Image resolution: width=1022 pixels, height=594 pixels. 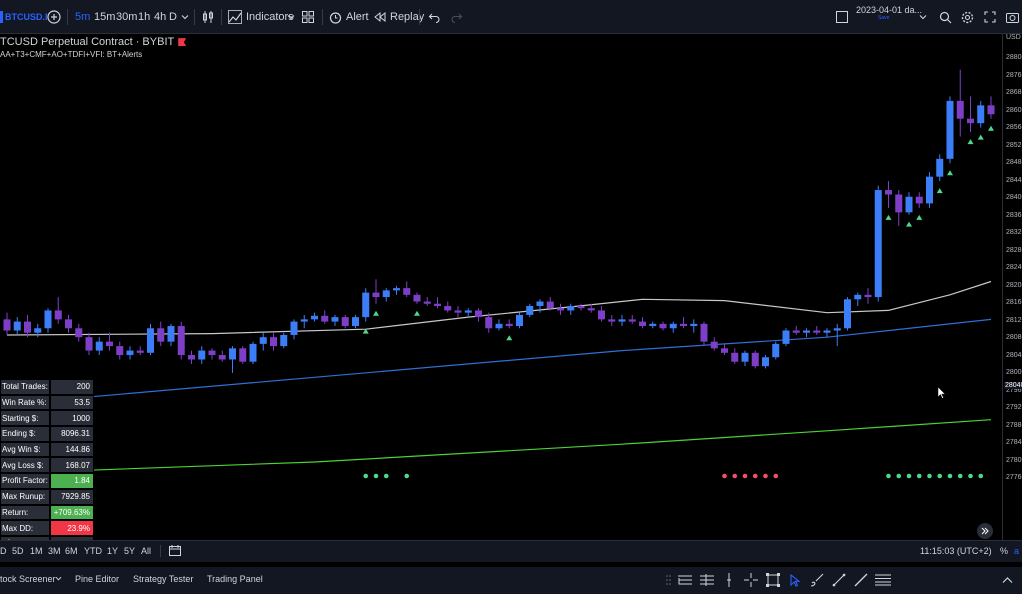 I want to click on interval-d: D, so click(x=173, y=17).